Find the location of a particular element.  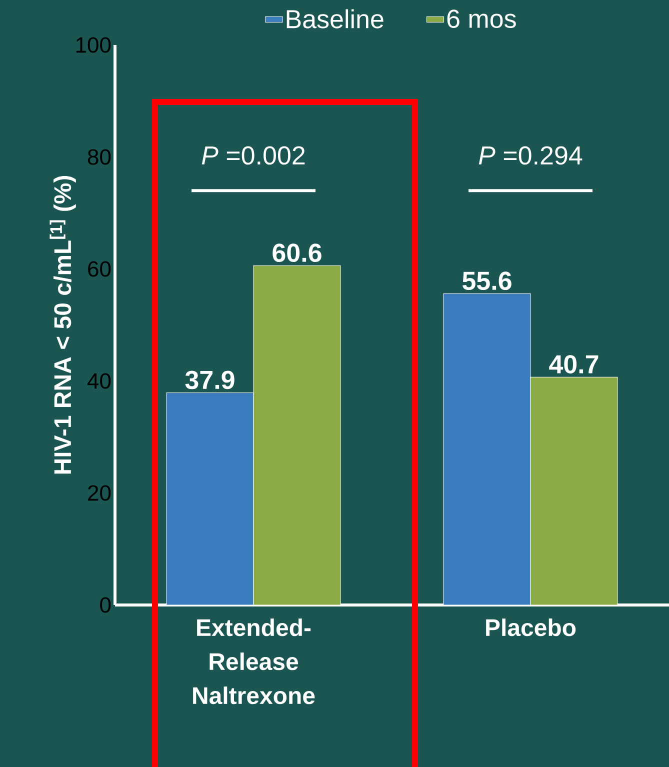

x-tick-label: Placebo is located at coordinates (531, 627).